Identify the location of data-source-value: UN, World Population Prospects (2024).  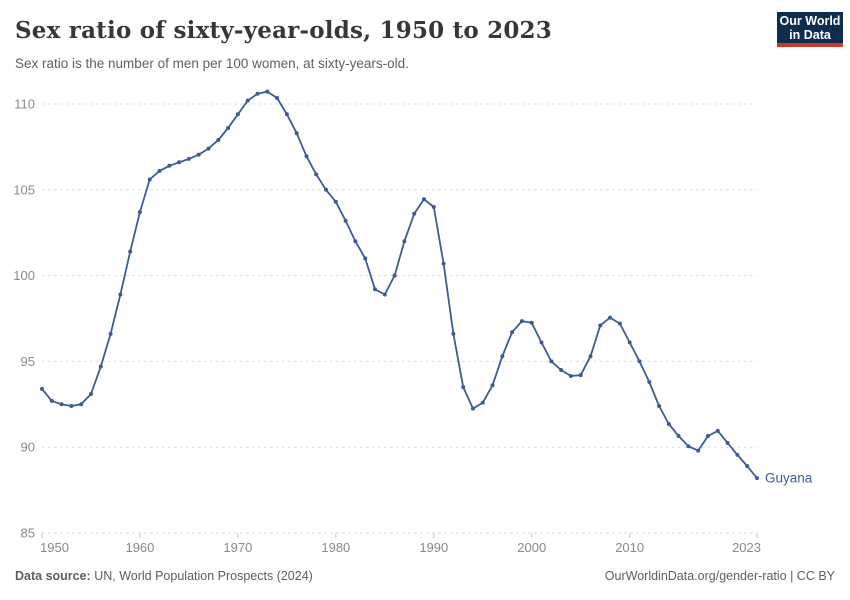
(201, 576).